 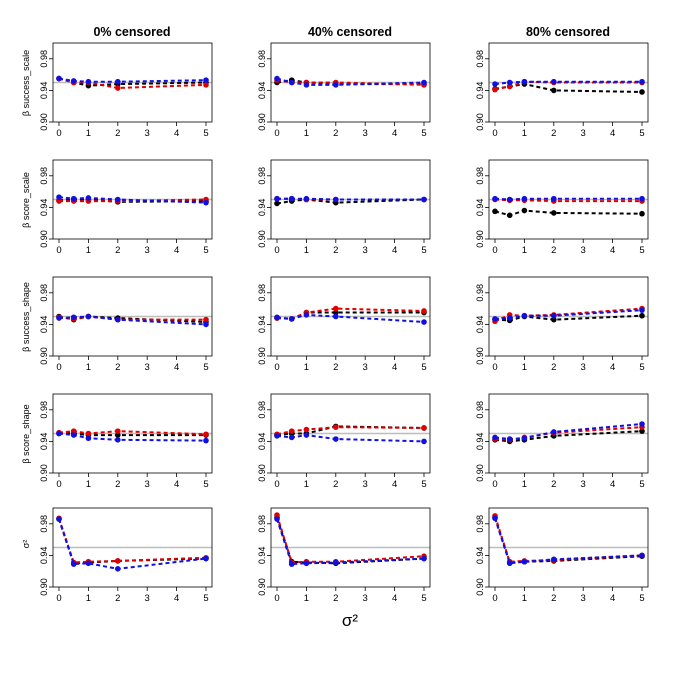 What do you see at coordinates (26, 544) in the screenshot?
I see `row-label-4: σ²` at bounding box center [26, 544].